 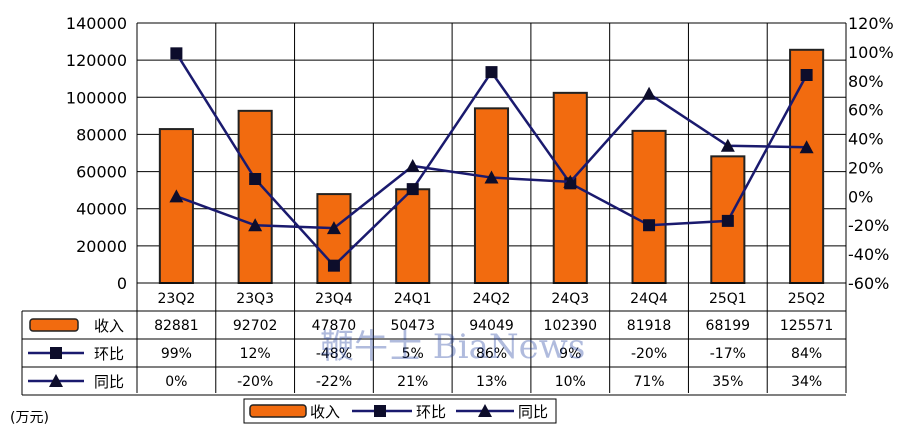 What do you see at coordinates (868, 283) in the screenshot?
I see `right-tick-label: -60%` at bounding box center [868, 283].